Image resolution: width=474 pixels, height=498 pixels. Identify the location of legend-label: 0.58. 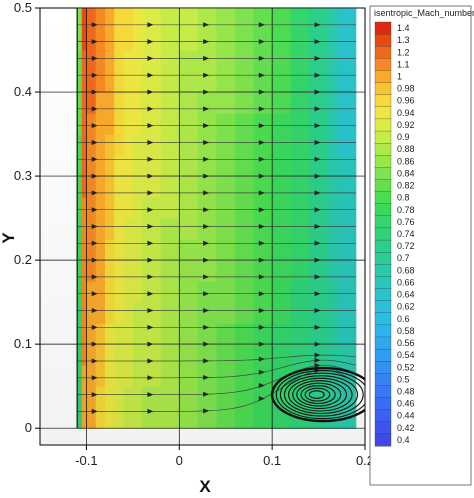
(406, 331).